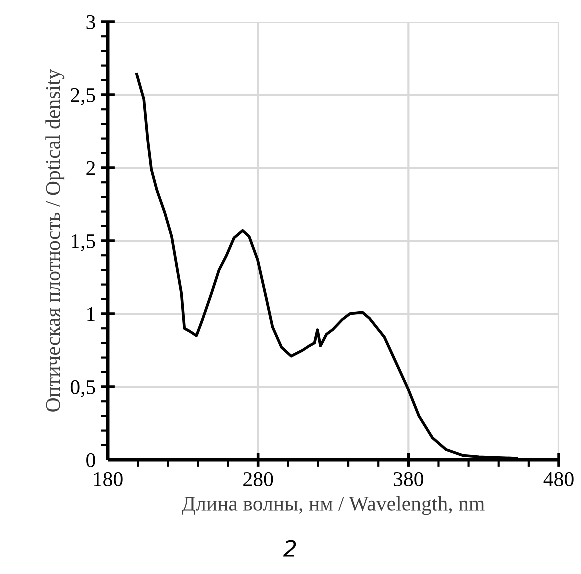 The height and width of the screenshot is (574, 581). I want to click on x-tick-label: 380, so click(409, 479).